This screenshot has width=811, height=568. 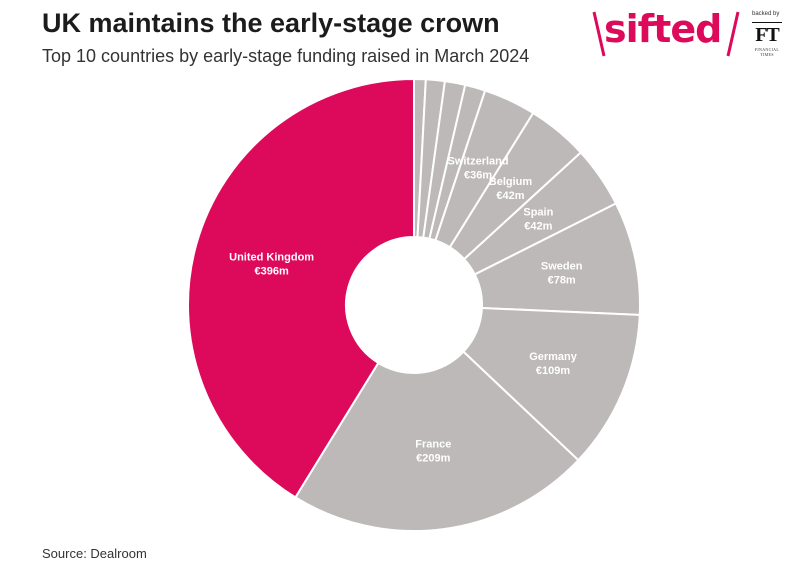 I want to click on slice-france, so click(x=437, y=441).